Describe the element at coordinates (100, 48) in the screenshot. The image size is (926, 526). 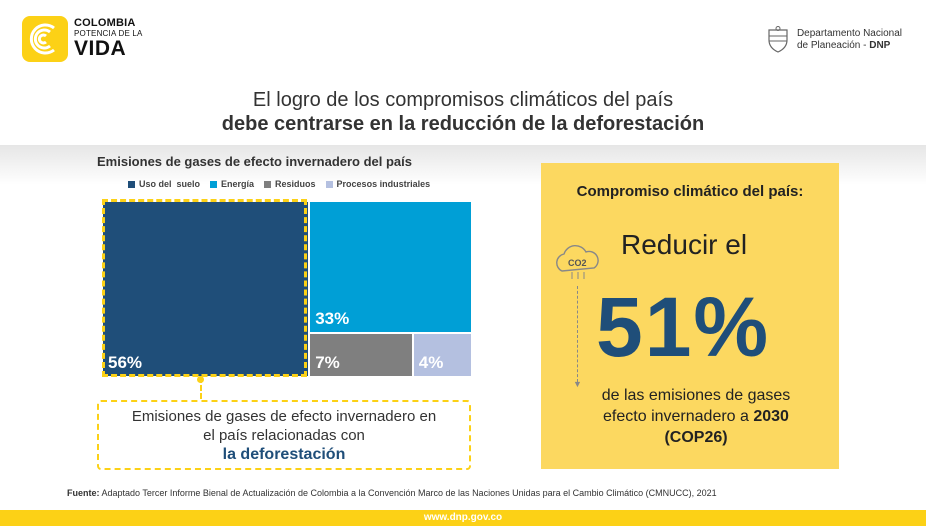
I see `brand-line-3: VIDA` at that location.